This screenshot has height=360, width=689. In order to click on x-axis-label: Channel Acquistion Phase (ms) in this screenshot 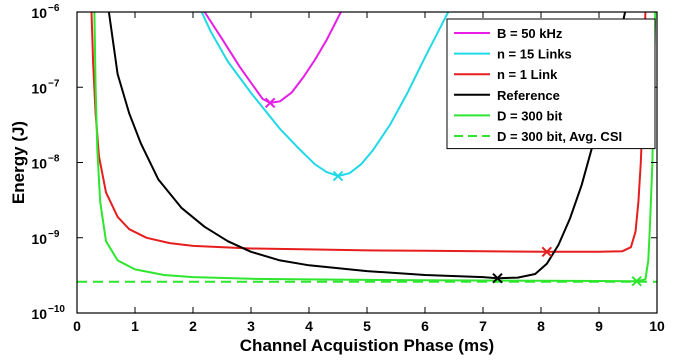, I will do `click(367, 345)`.